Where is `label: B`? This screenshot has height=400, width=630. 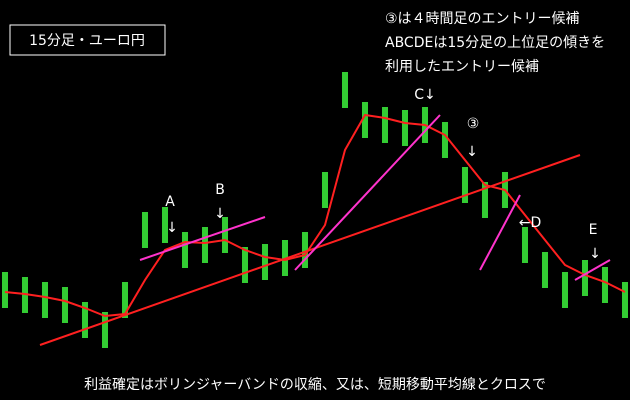 label: B is located at coordinates (220, 190).